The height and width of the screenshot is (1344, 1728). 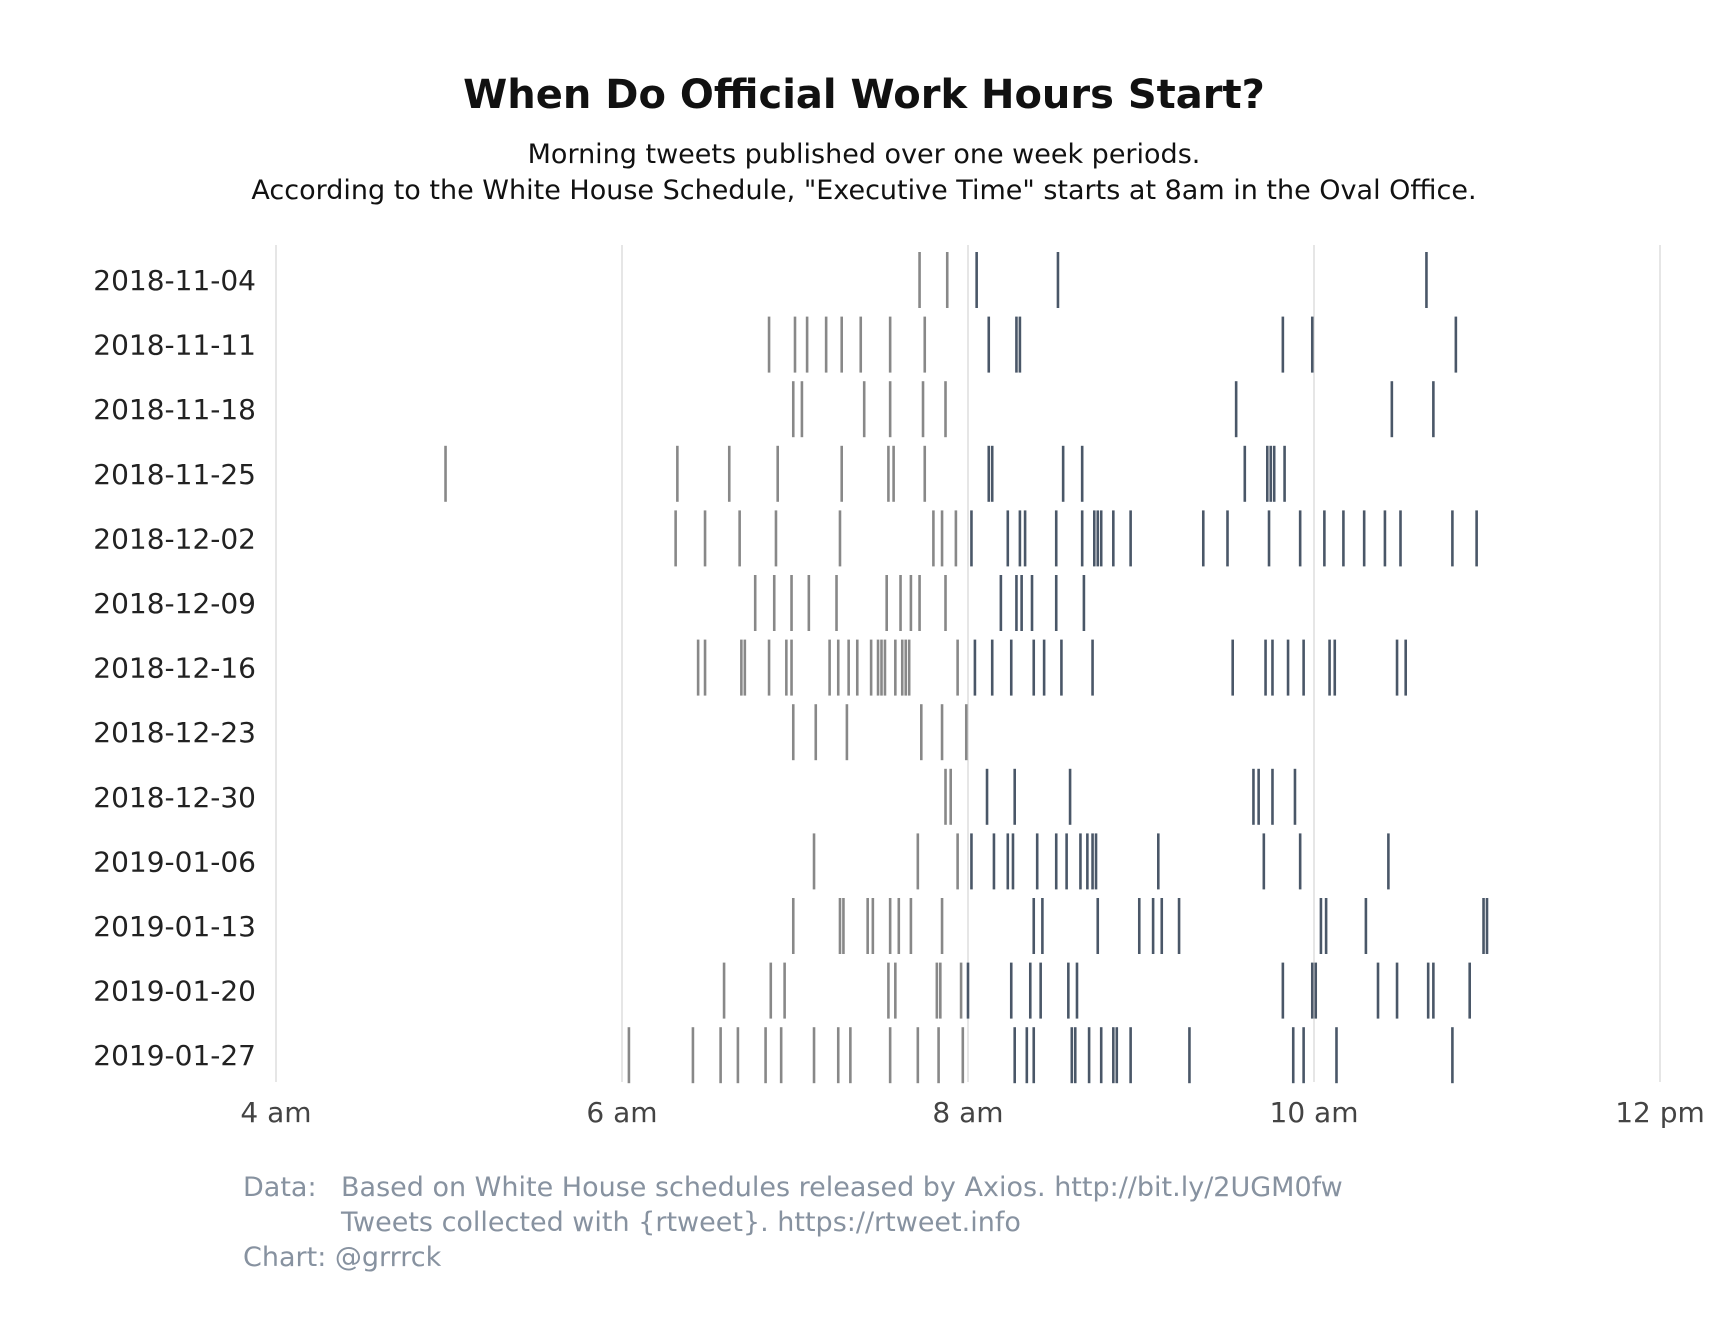 I want to click on y-tick-label: 2018-12-30, so click(x=174, y=797).